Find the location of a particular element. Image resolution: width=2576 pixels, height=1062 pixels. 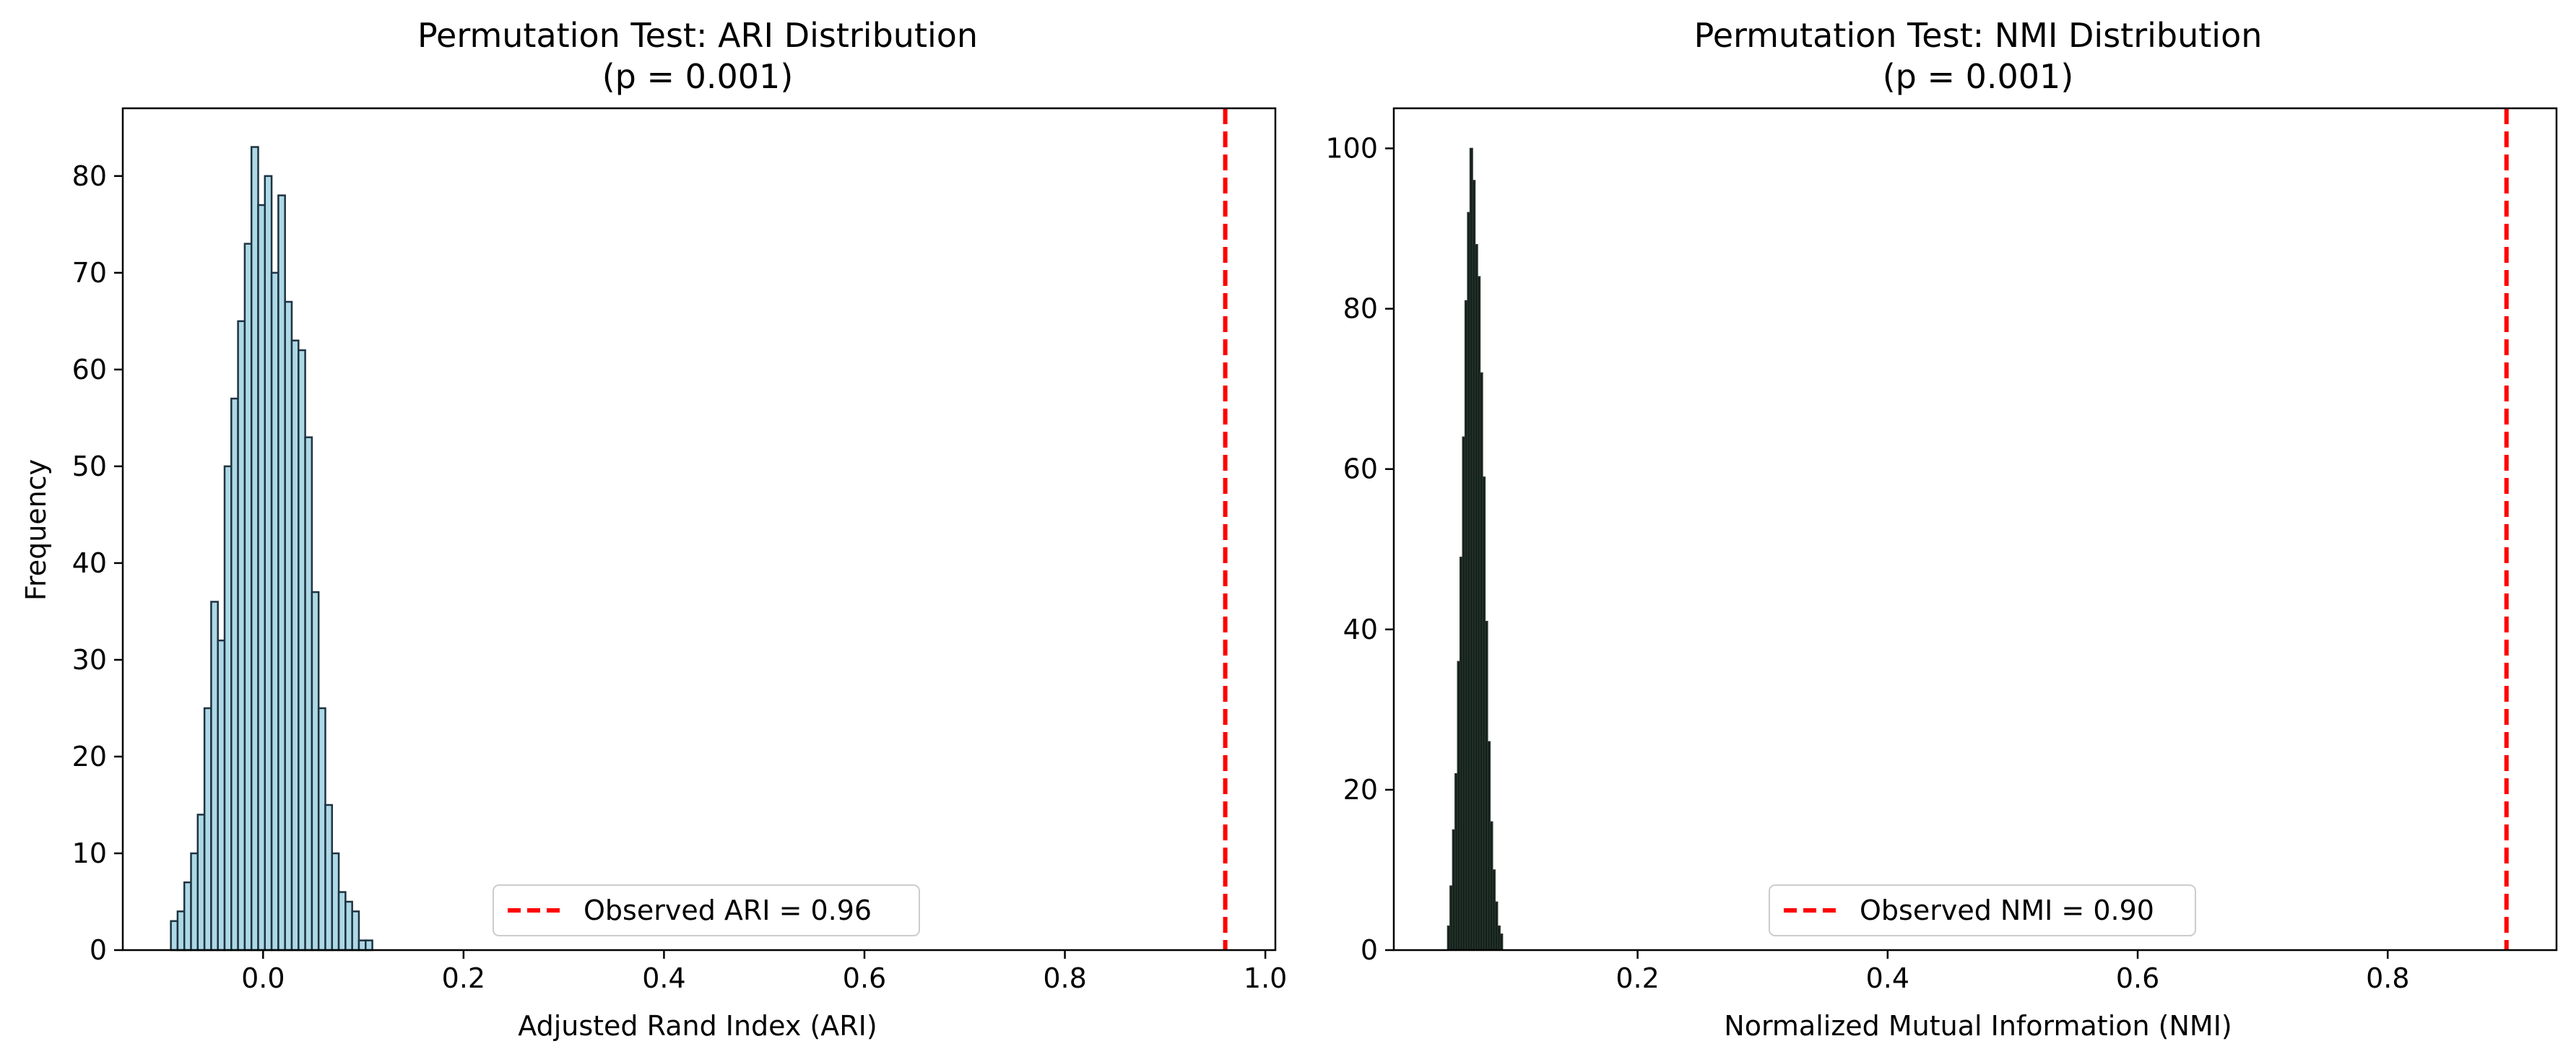

nmi-histogram-bar is located at coordinates (1501, 942).